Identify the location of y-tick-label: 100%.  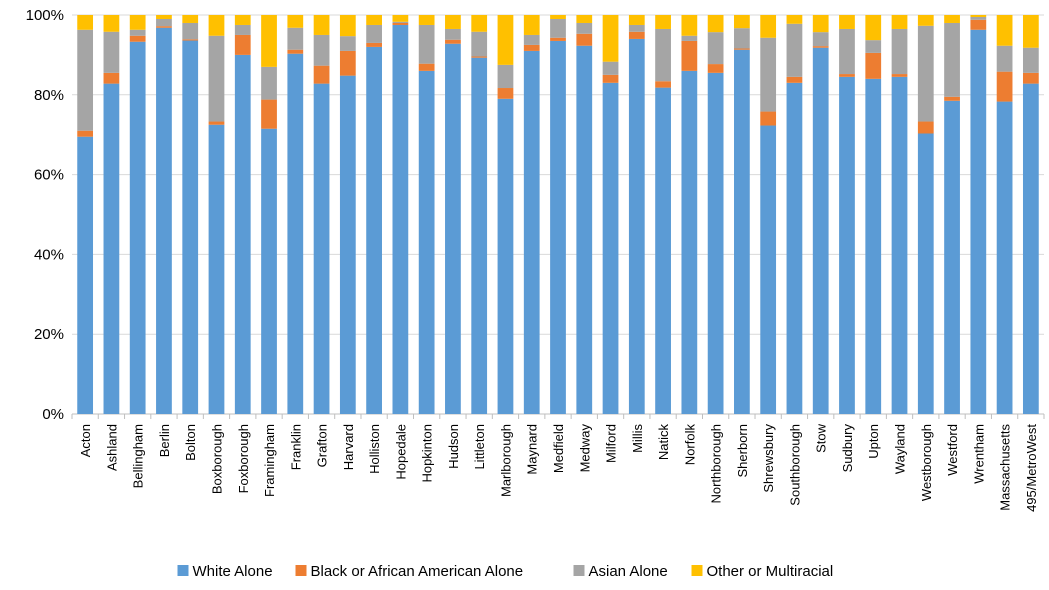
(45, 15).